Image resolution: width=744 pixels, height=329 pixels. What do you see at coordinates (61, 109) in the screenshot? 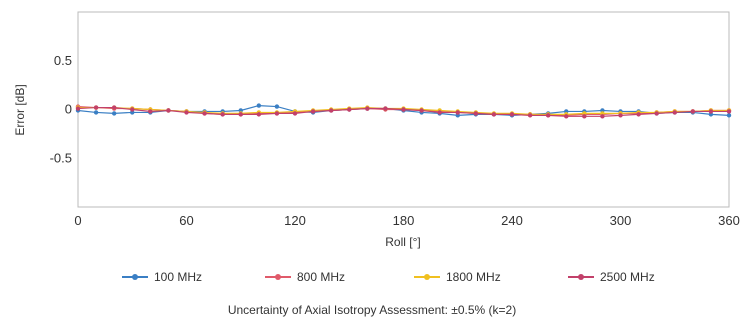
I see `y-axis-ticks: 0.5 0 -0.5` at bounding box center [61, 109].